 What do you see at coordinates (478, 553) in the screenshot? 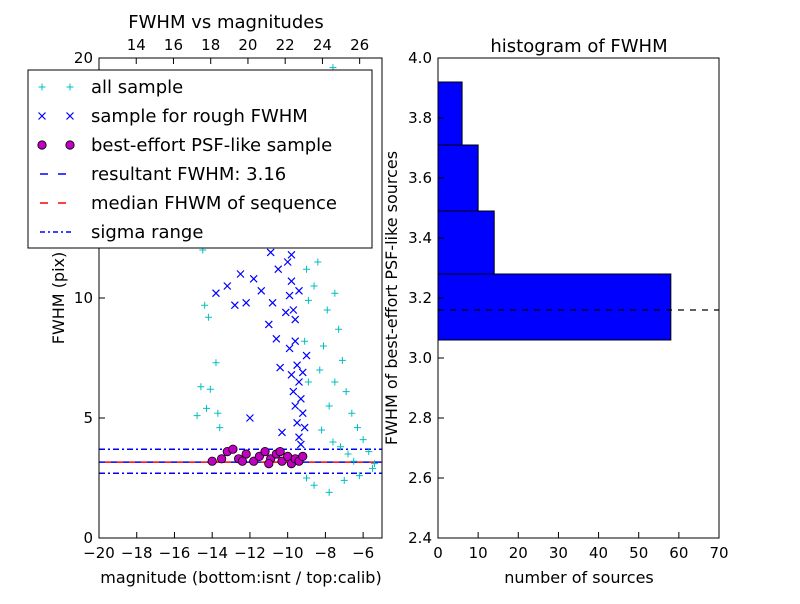
I see `x-tick-label: 10` at bounding box center [478, 553].